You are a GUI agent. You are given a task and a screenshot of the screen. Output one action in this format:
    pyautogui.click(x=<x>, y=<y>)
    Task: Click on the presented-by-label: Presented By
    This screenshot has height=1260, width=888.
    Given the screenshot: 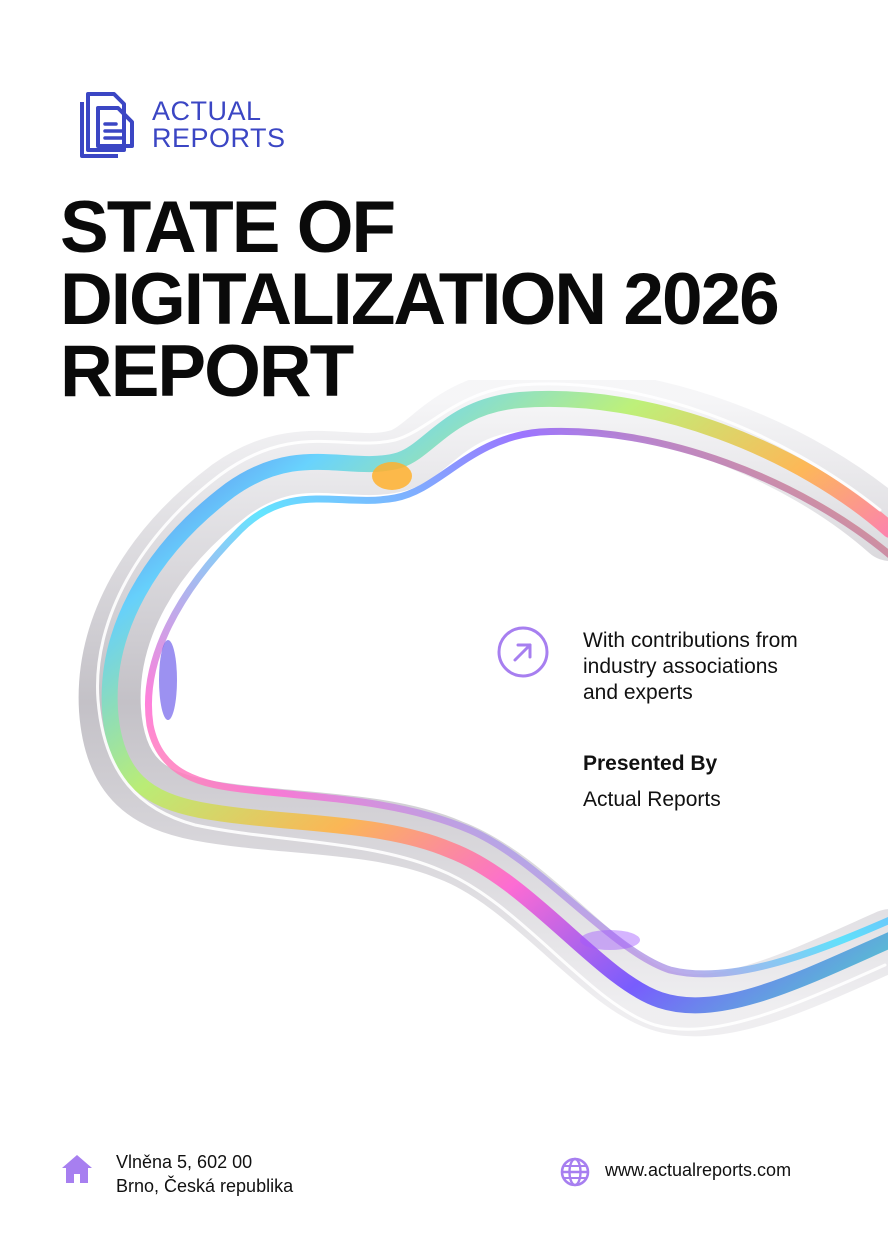 What is the action you would take?
    pyautogui.click(x=650, y=763)
    